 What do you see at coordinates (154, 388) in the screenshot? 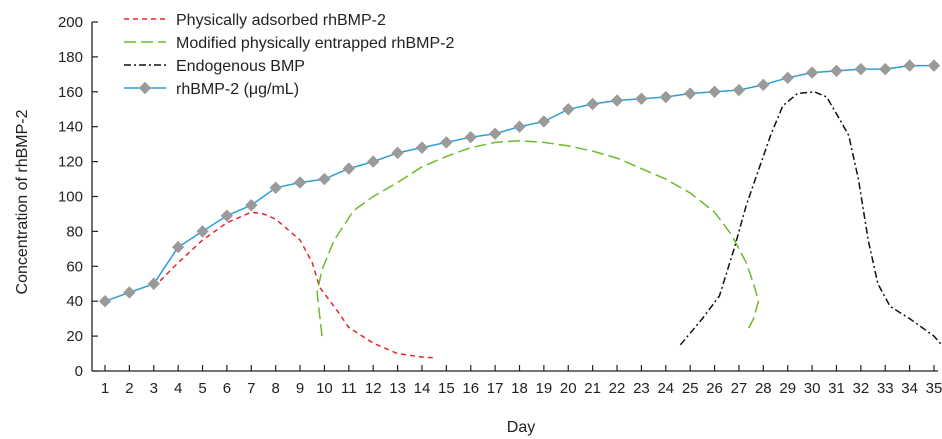
I see `x-tick-label: 3` at bounding box center [154, 388].